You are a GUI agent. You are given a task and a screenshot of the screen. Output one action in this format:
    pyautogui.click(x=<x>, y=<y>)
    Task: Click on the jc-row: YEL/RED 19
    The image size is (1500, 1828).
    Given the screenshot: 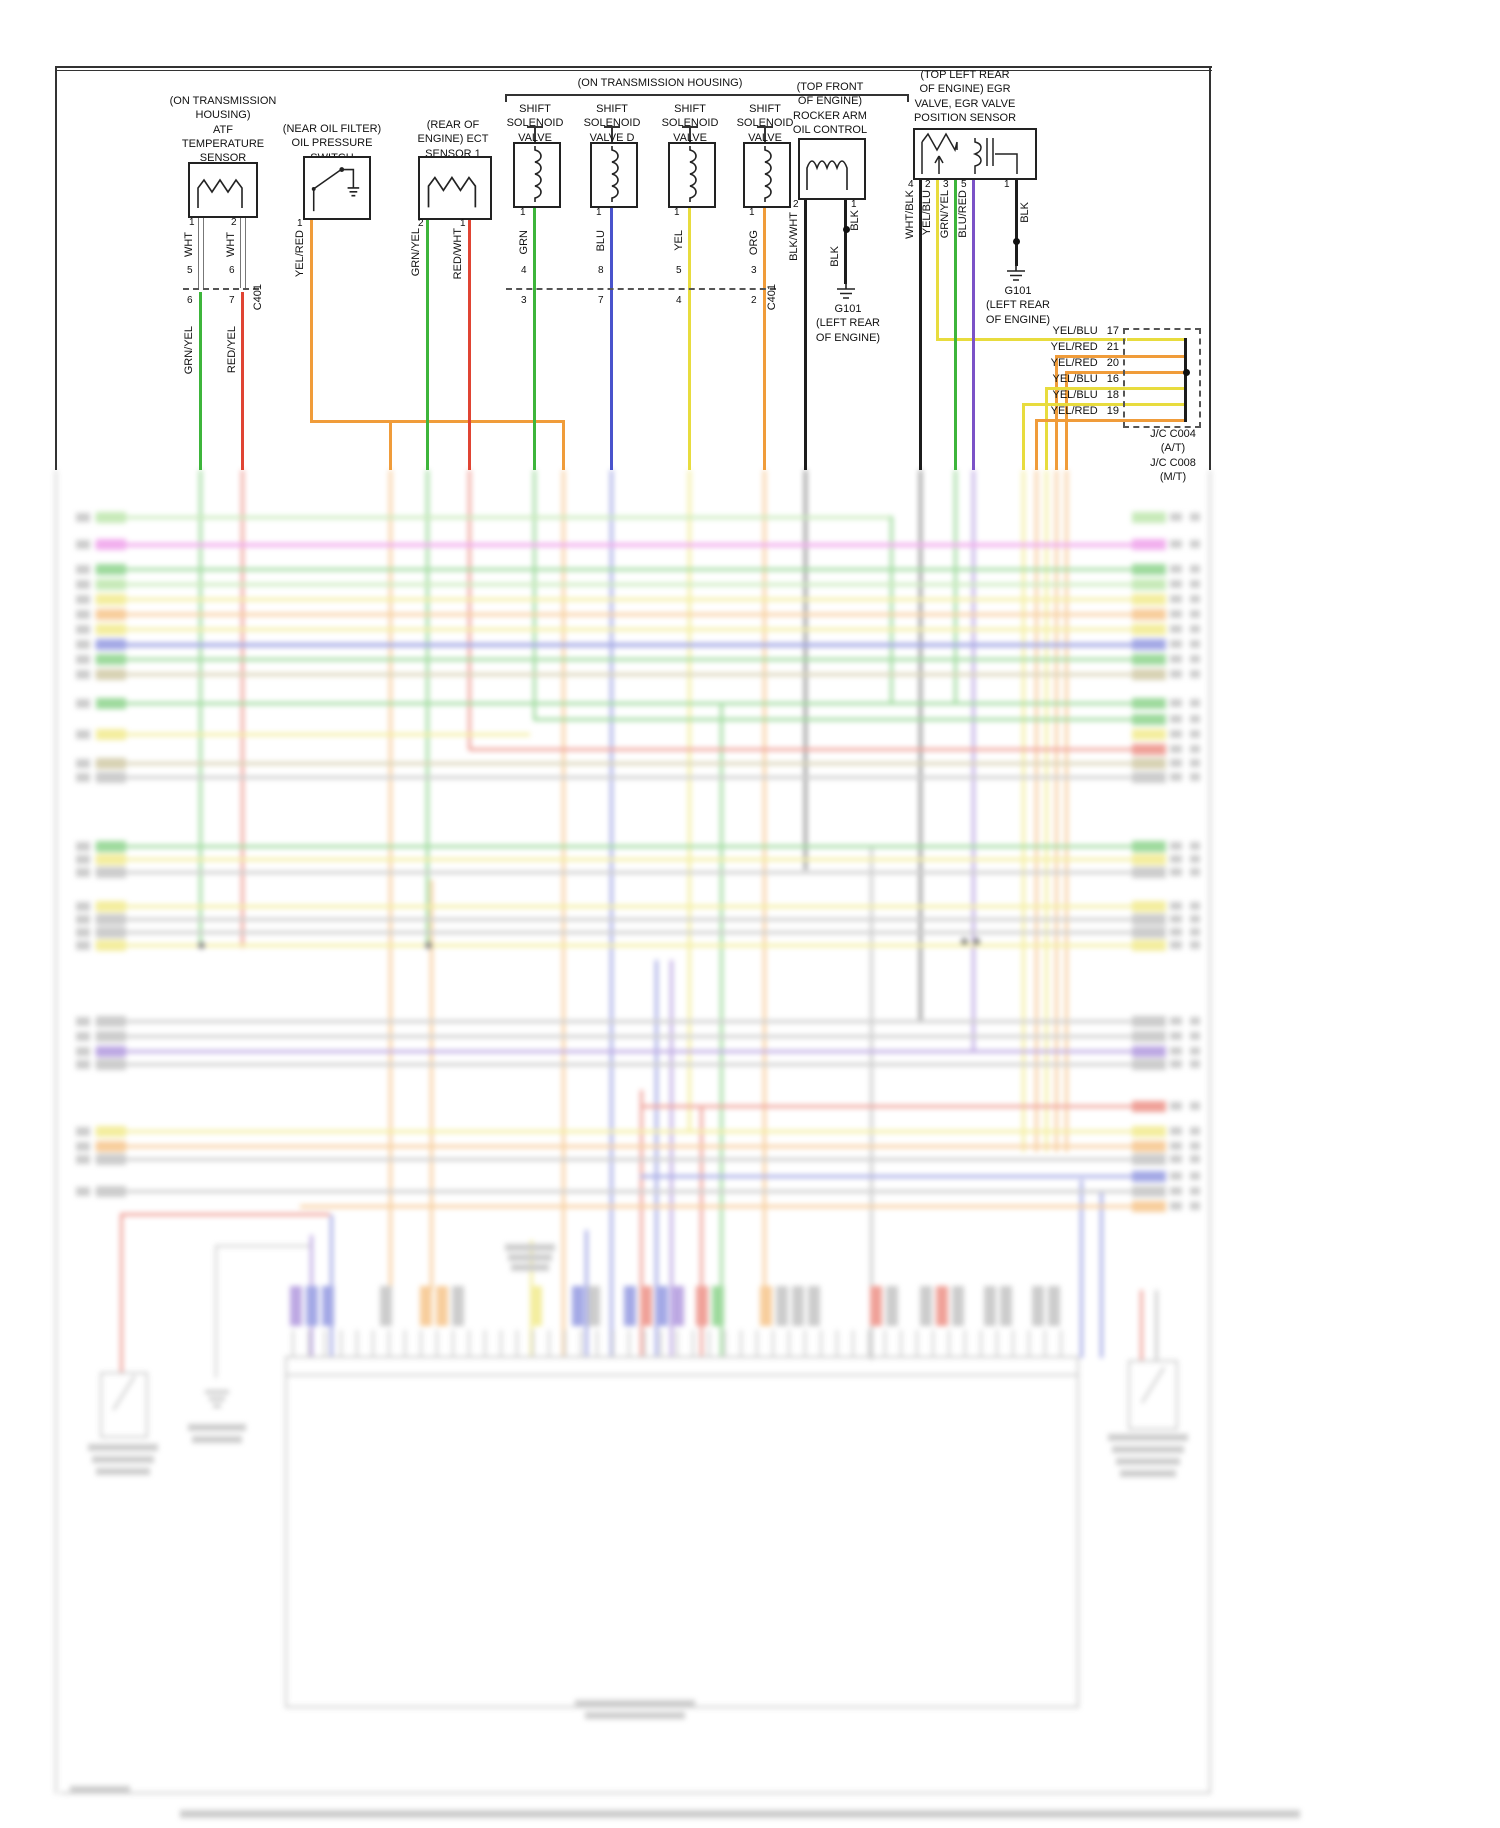 What is the action you would take?
    pyautogui.click(x=1072, y=411)
    